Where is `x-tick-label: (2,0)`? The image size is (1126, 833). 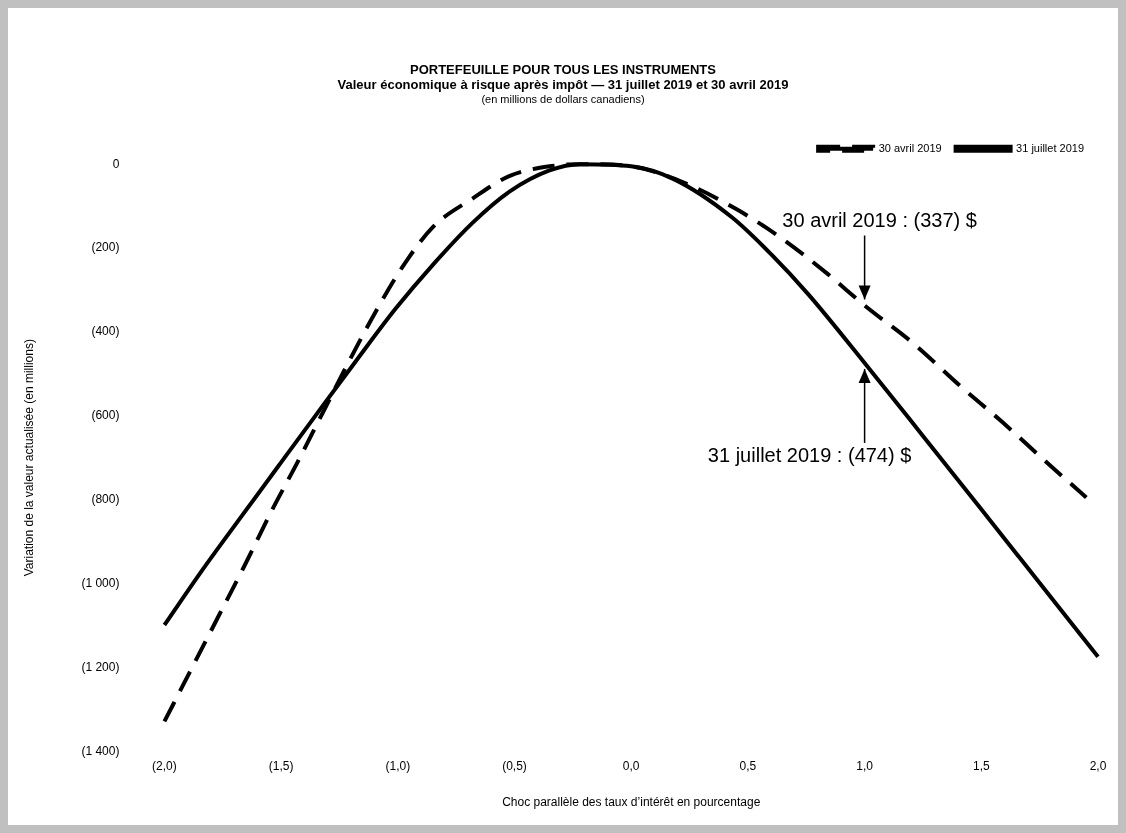 x-tick-label: (2,0) is located at coordinates (164, 765).